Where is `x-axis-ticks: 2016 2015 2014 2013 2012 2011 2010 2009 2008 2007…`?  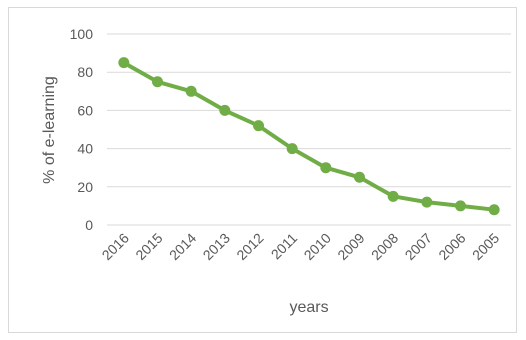
x-axis-ticks: 2016 2015 2014 2013 2012 2011 2010 2009 2008 2007… is located at coordinates (301, 246).